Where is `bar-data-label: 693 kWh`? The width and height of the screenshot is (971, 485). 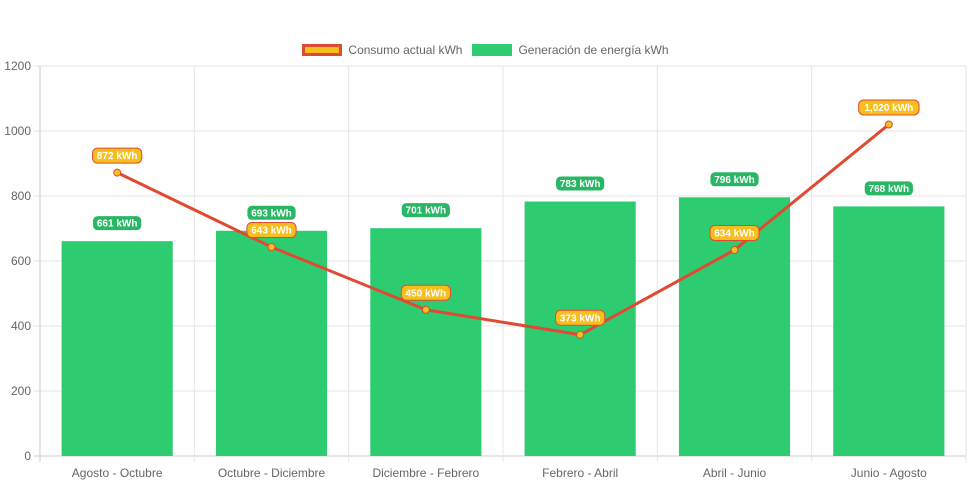
bar-data-label: 693 kWh is located at coordinates (271, 212).